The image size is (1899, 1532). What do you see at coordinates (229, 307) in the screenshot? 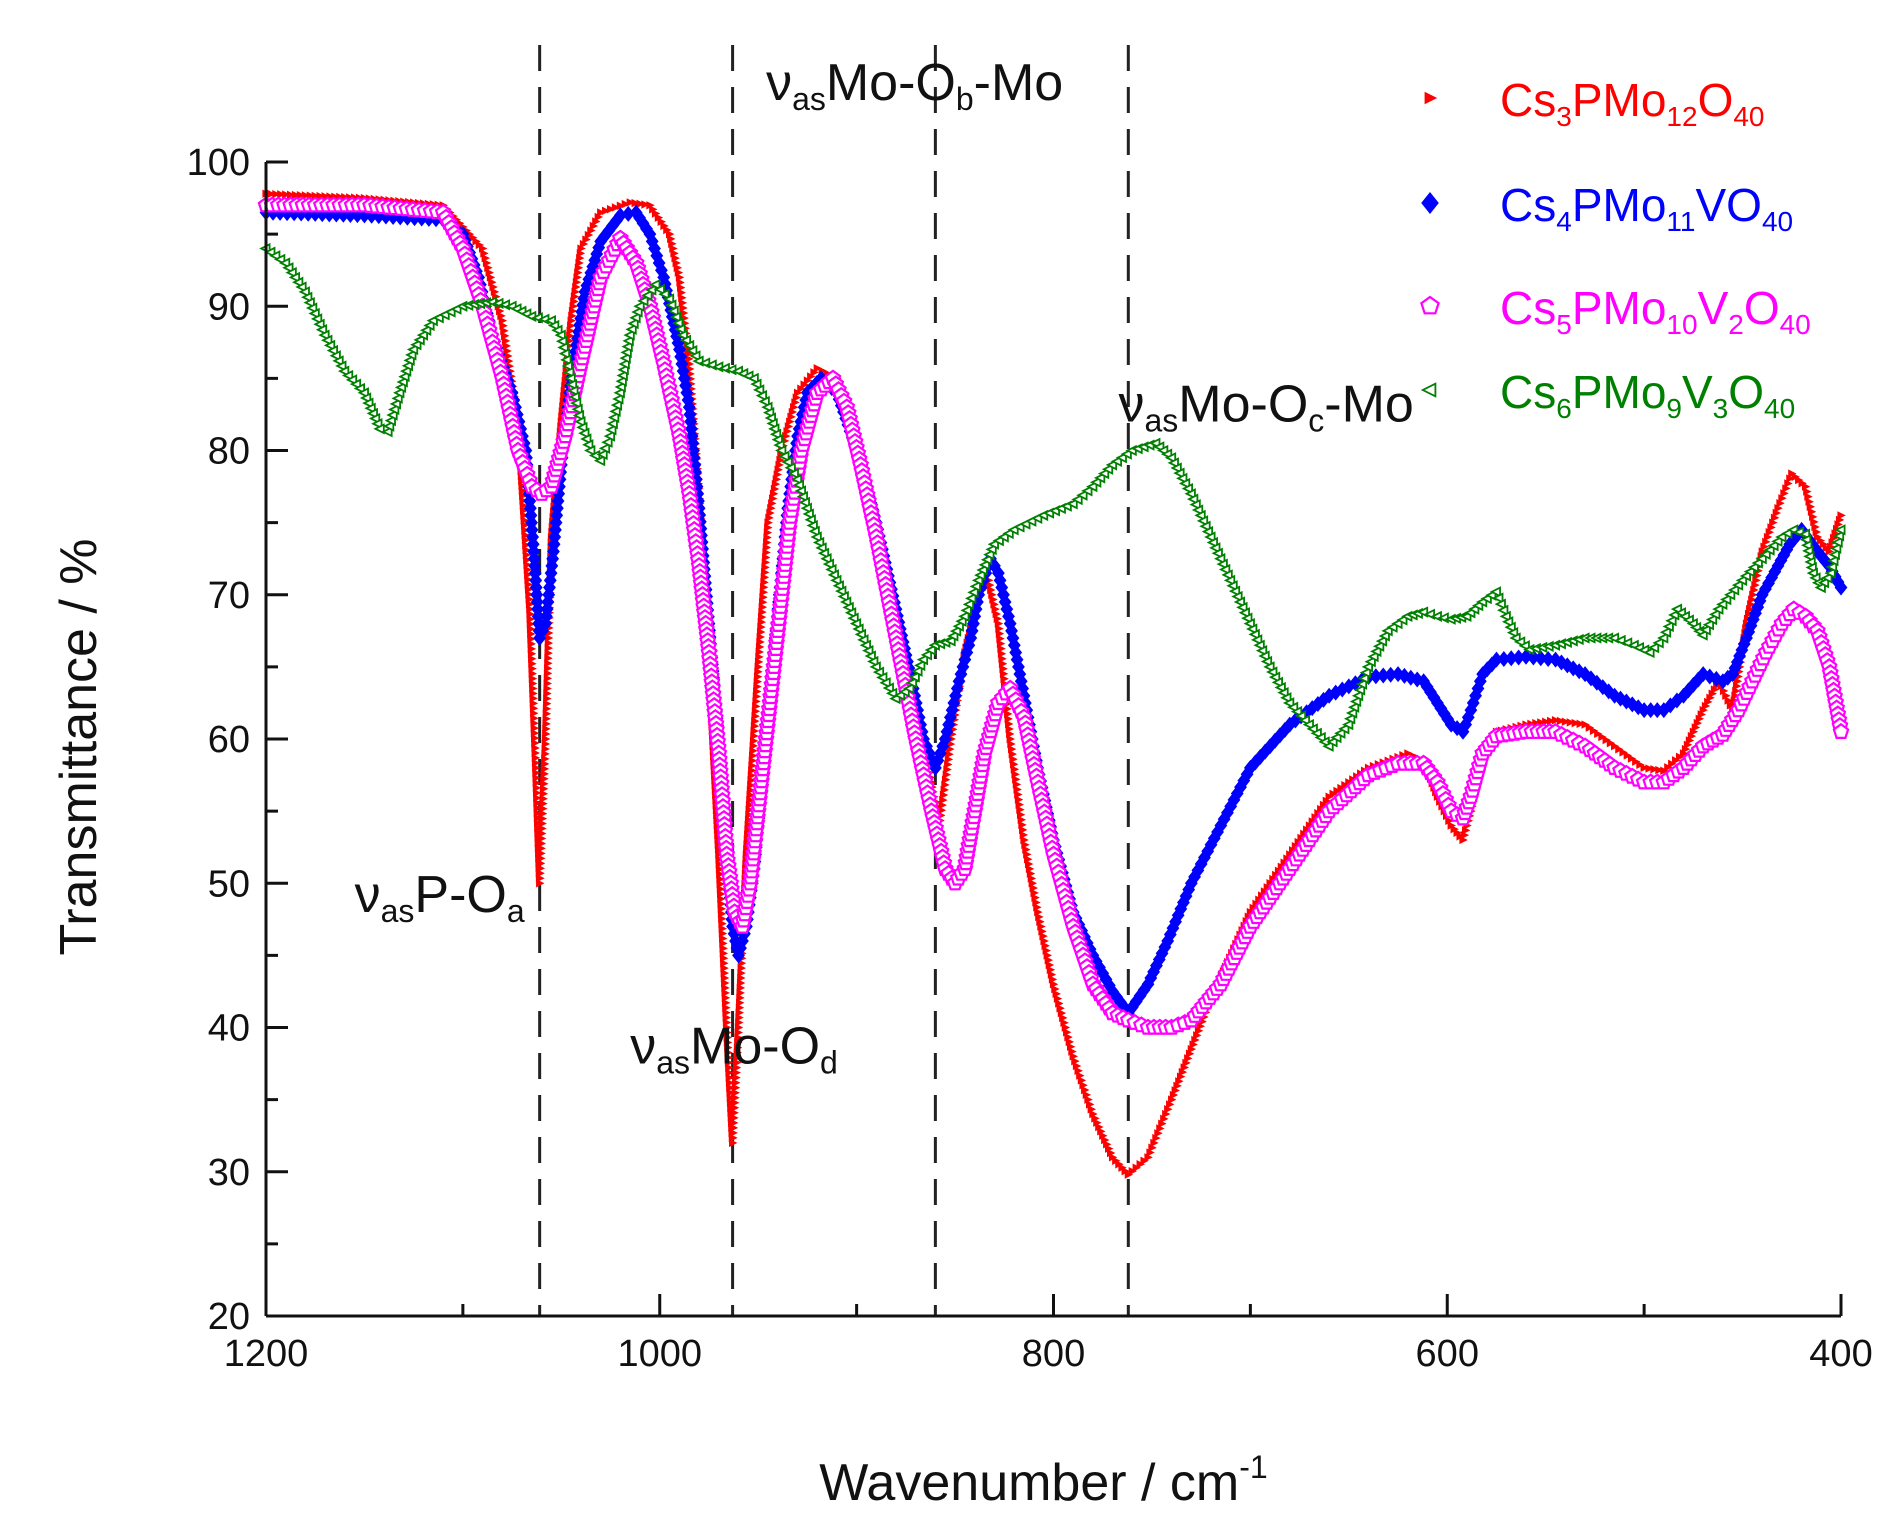
I see `y-tick-label: 90` at bounding box center [229, 307].